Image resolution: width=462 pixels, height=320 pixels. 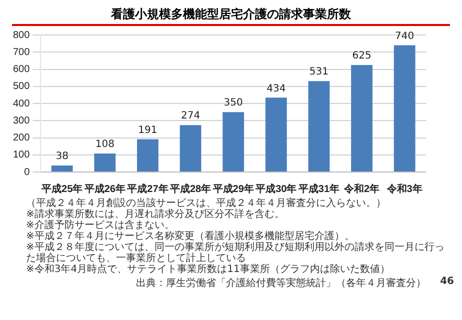 I want to click on y-tick-label: 500, so click(x=21, y=86).